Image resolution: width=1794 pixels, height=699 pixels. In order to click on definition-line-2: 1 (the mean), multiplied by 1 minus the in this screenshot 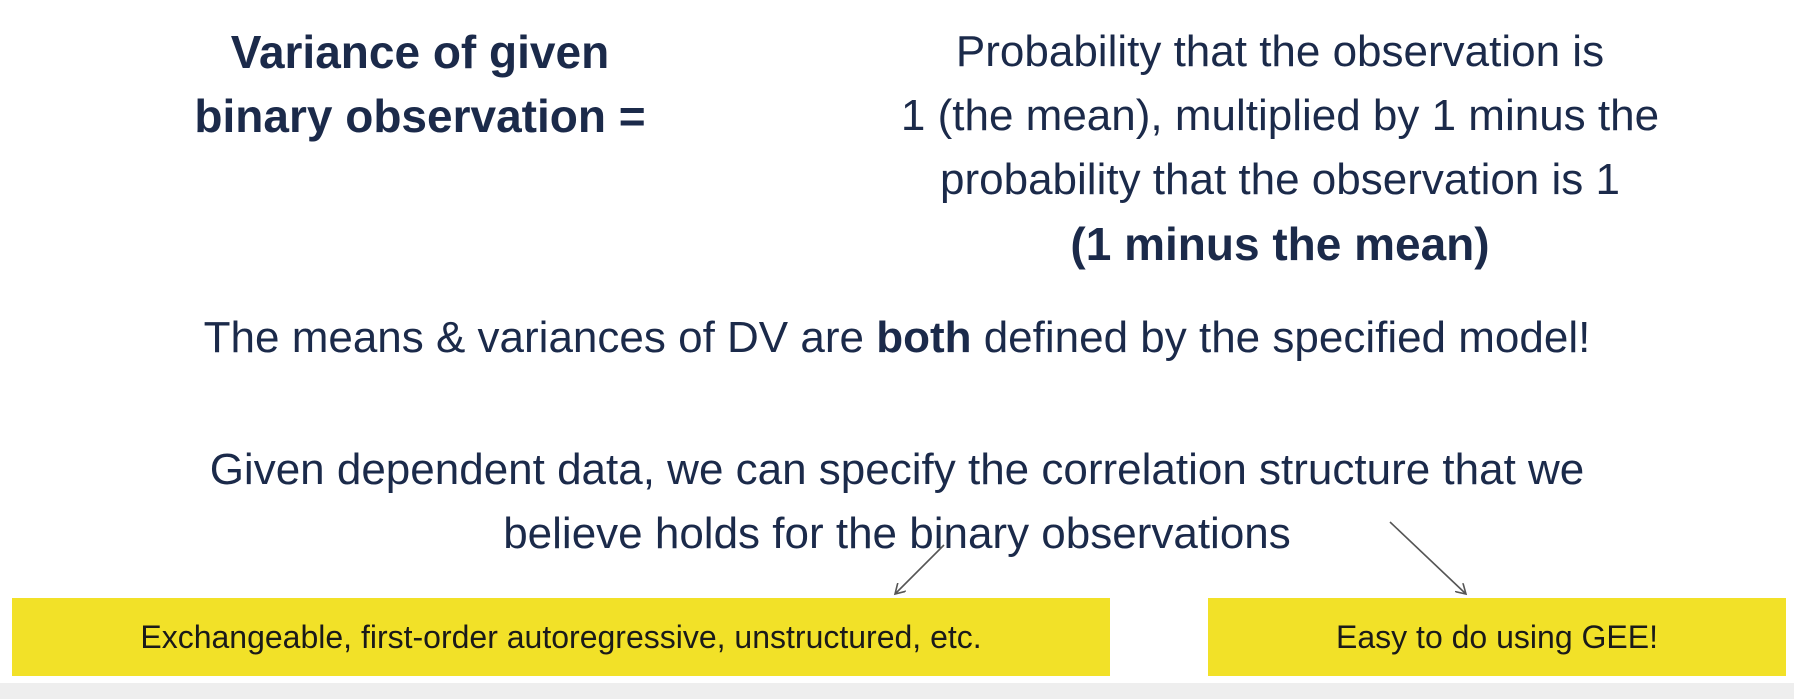, I will do `click(1280, 115)`.